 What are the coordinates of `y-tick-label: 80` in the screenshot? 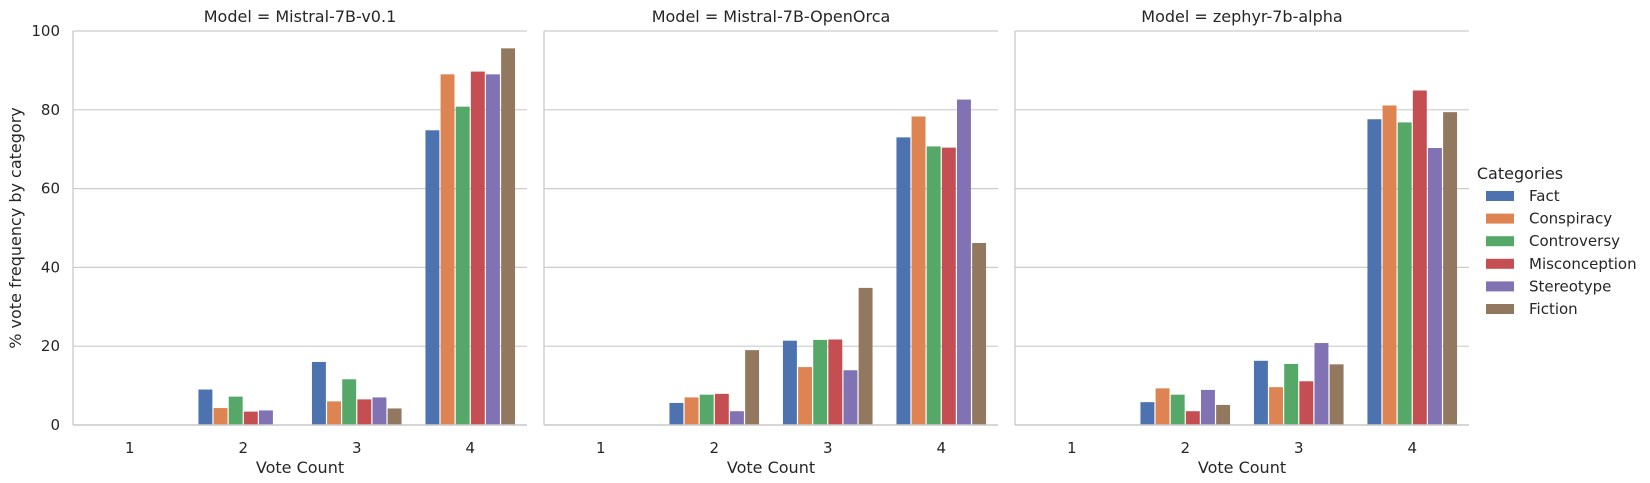 It's located at (50, 110).